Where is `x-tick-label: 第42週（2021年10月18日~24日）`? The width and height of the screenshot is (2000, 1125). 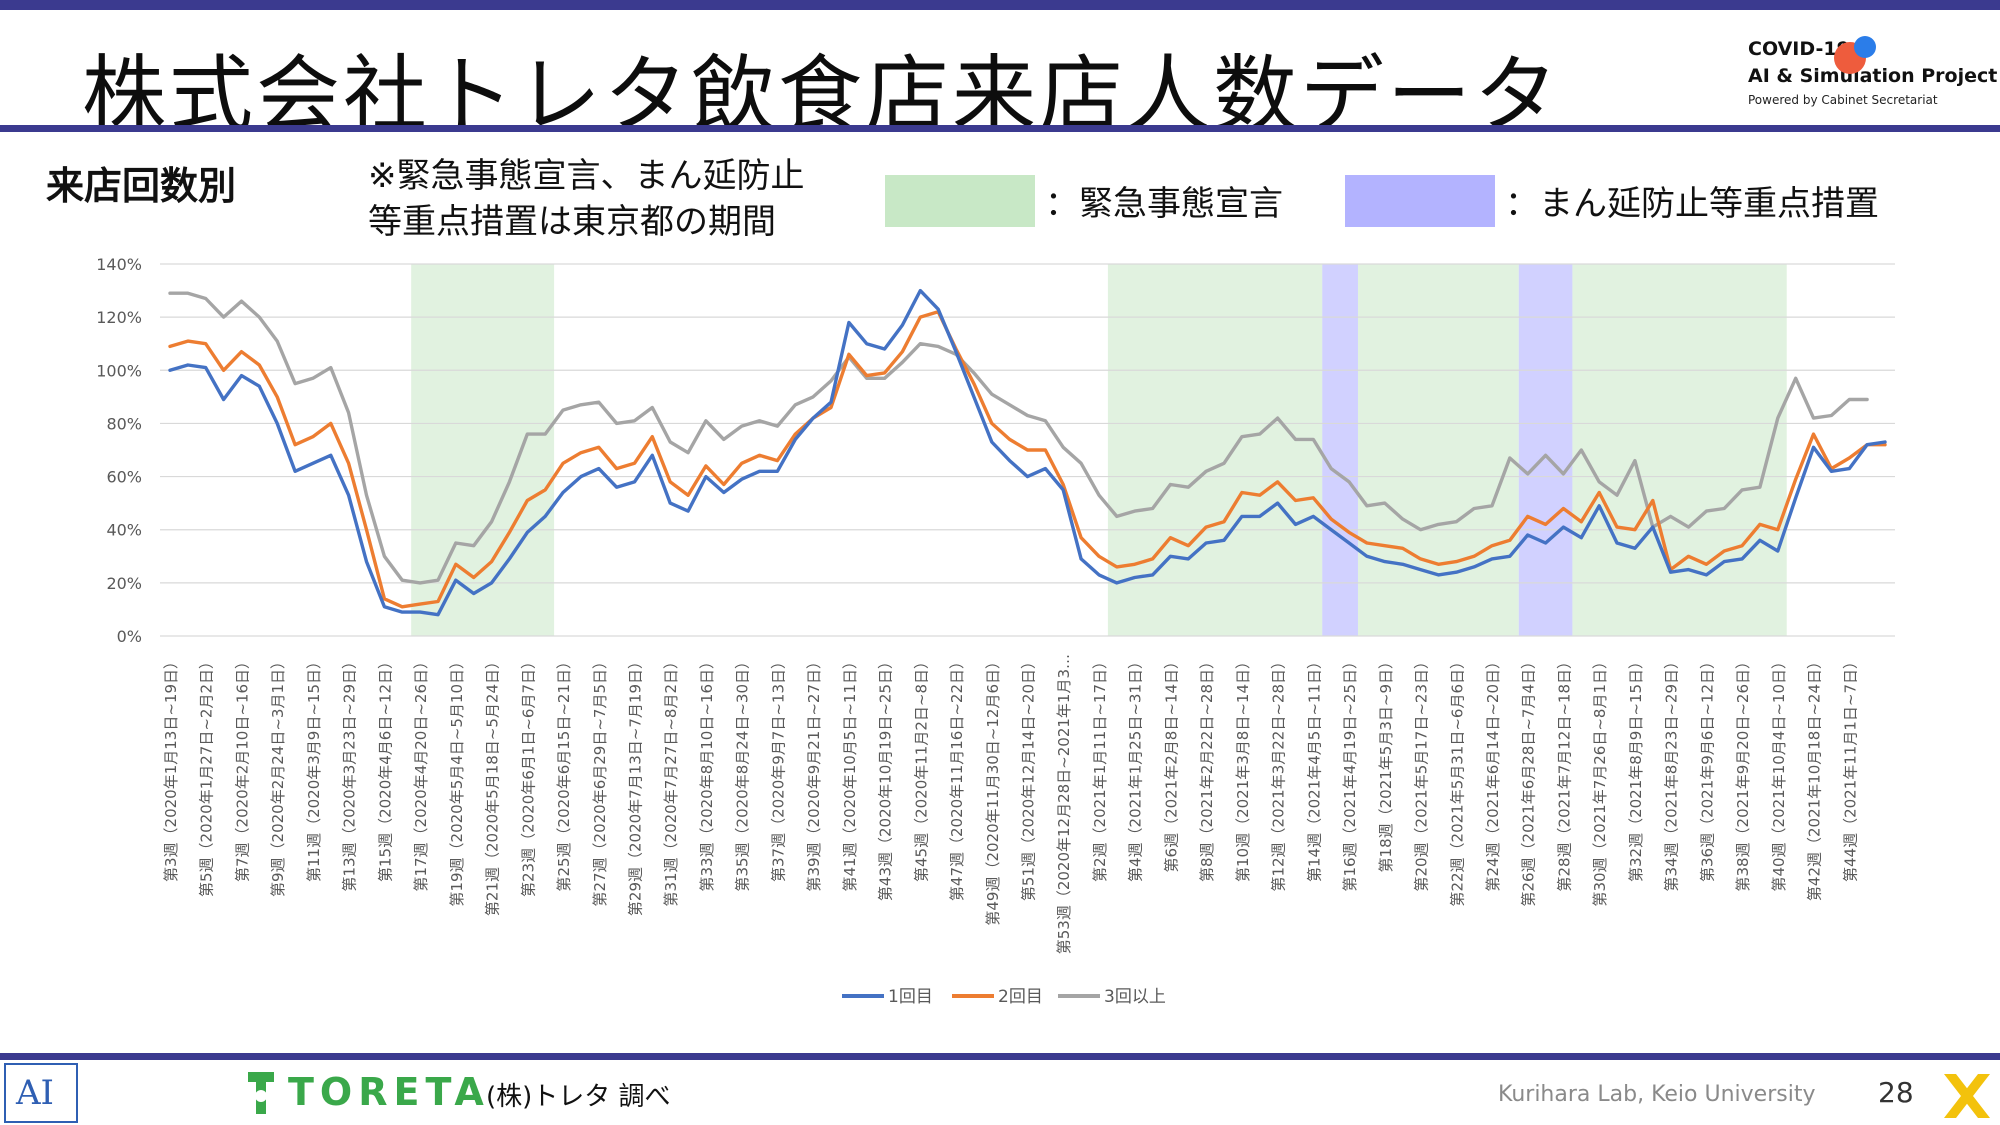 x-tick-label: 第42週（2021年10月18日~24日） is located at coordinates (1815, 777).